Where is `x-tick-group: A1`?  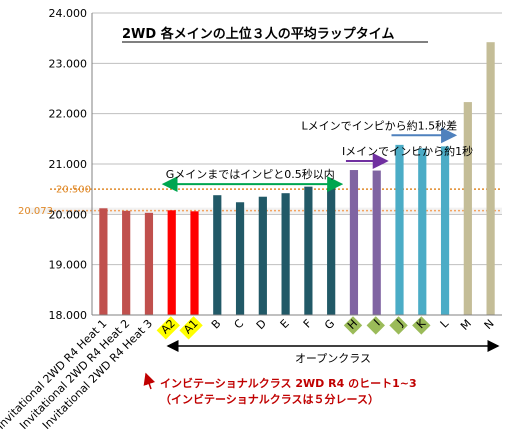 x-tick-group: A1 is located at coordinates (191, 328).